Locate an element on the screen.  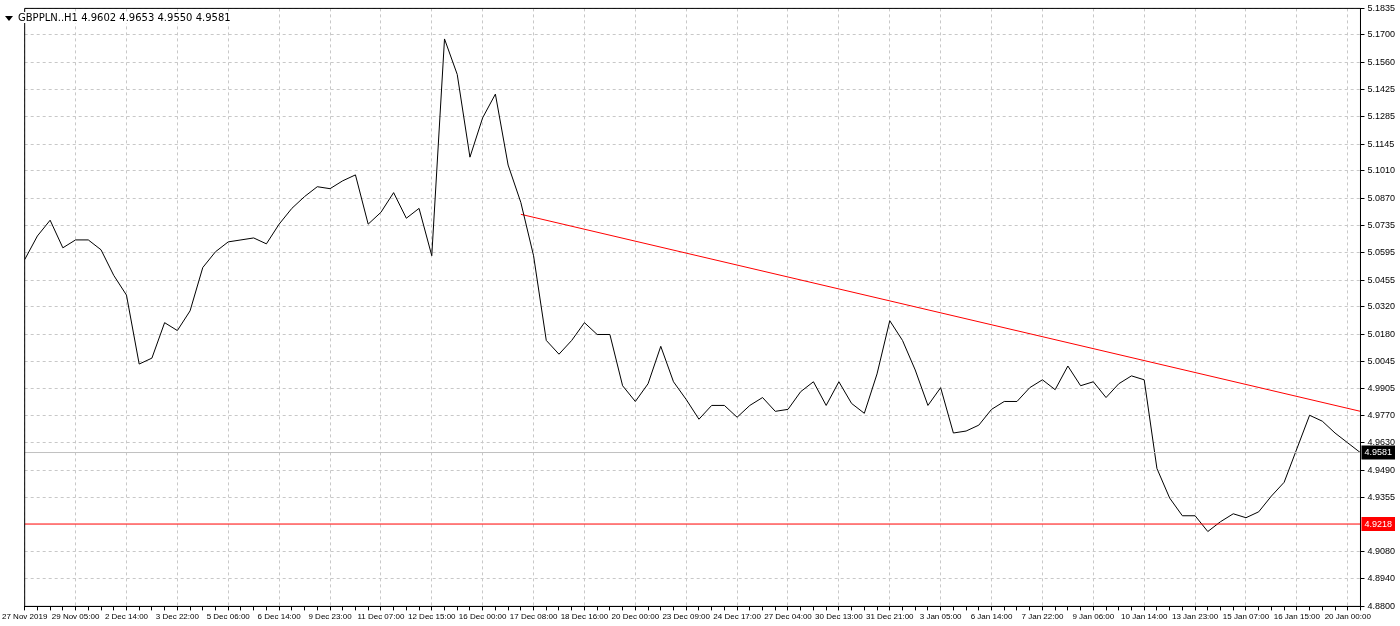
x-tick-label: 10 Jan 14:00 is located at coordinates (1144, 617).